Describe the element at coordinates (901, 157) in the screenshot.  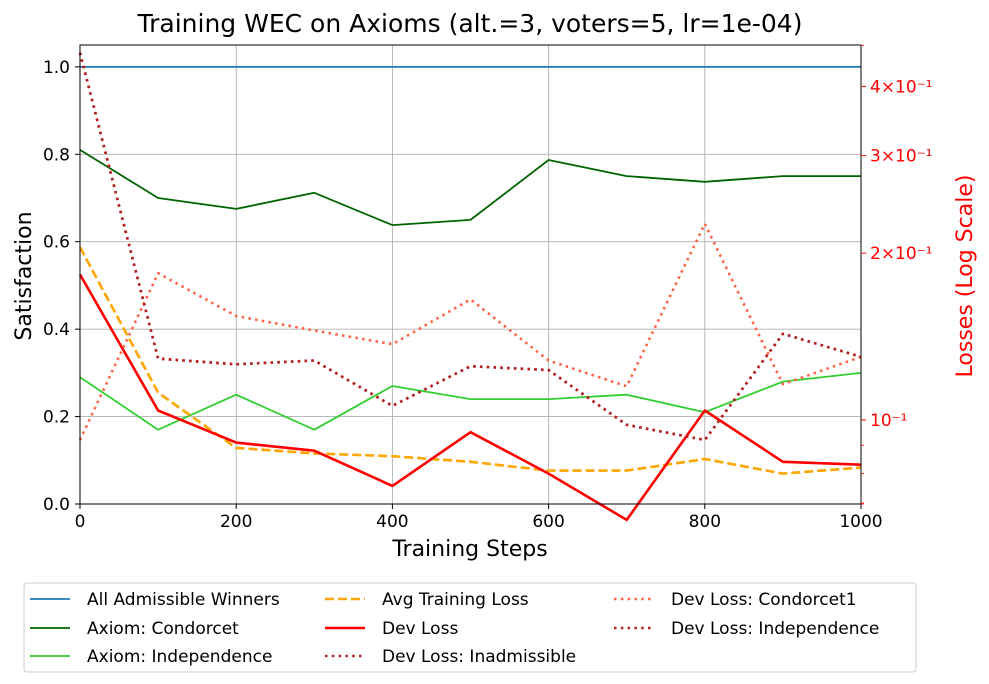
I see `y2-tick-label-2: 3×10⁻¹` at that location.